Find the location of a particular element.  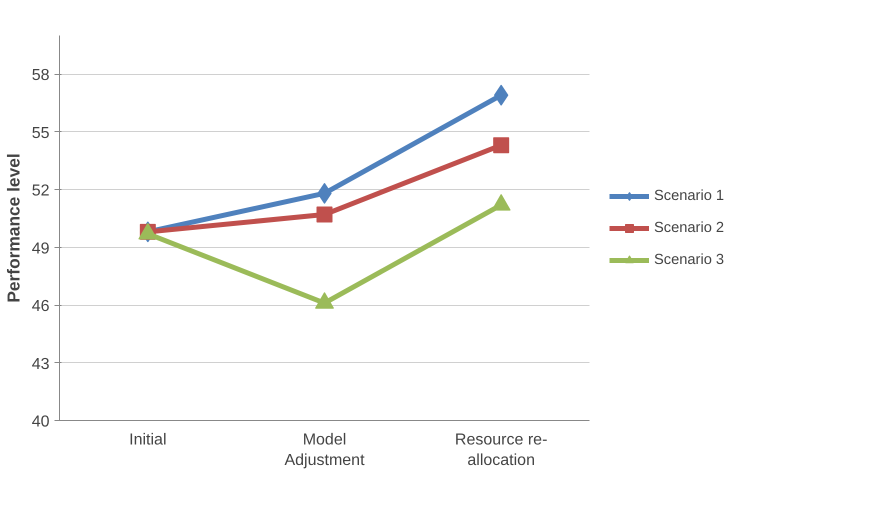

y-tick-label: 52 is located at coordinates (41, 191).